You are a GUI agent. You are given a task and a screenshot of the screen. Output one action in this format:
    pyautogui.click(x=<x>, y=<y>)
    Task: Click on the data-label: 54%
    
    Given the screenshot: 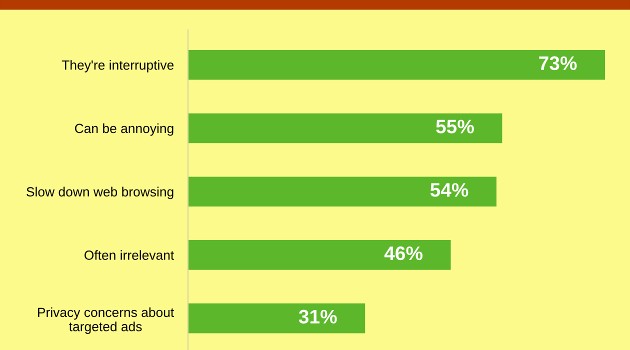 What is the action you would take?
    pyautogui.click(x=449, y=190)
    